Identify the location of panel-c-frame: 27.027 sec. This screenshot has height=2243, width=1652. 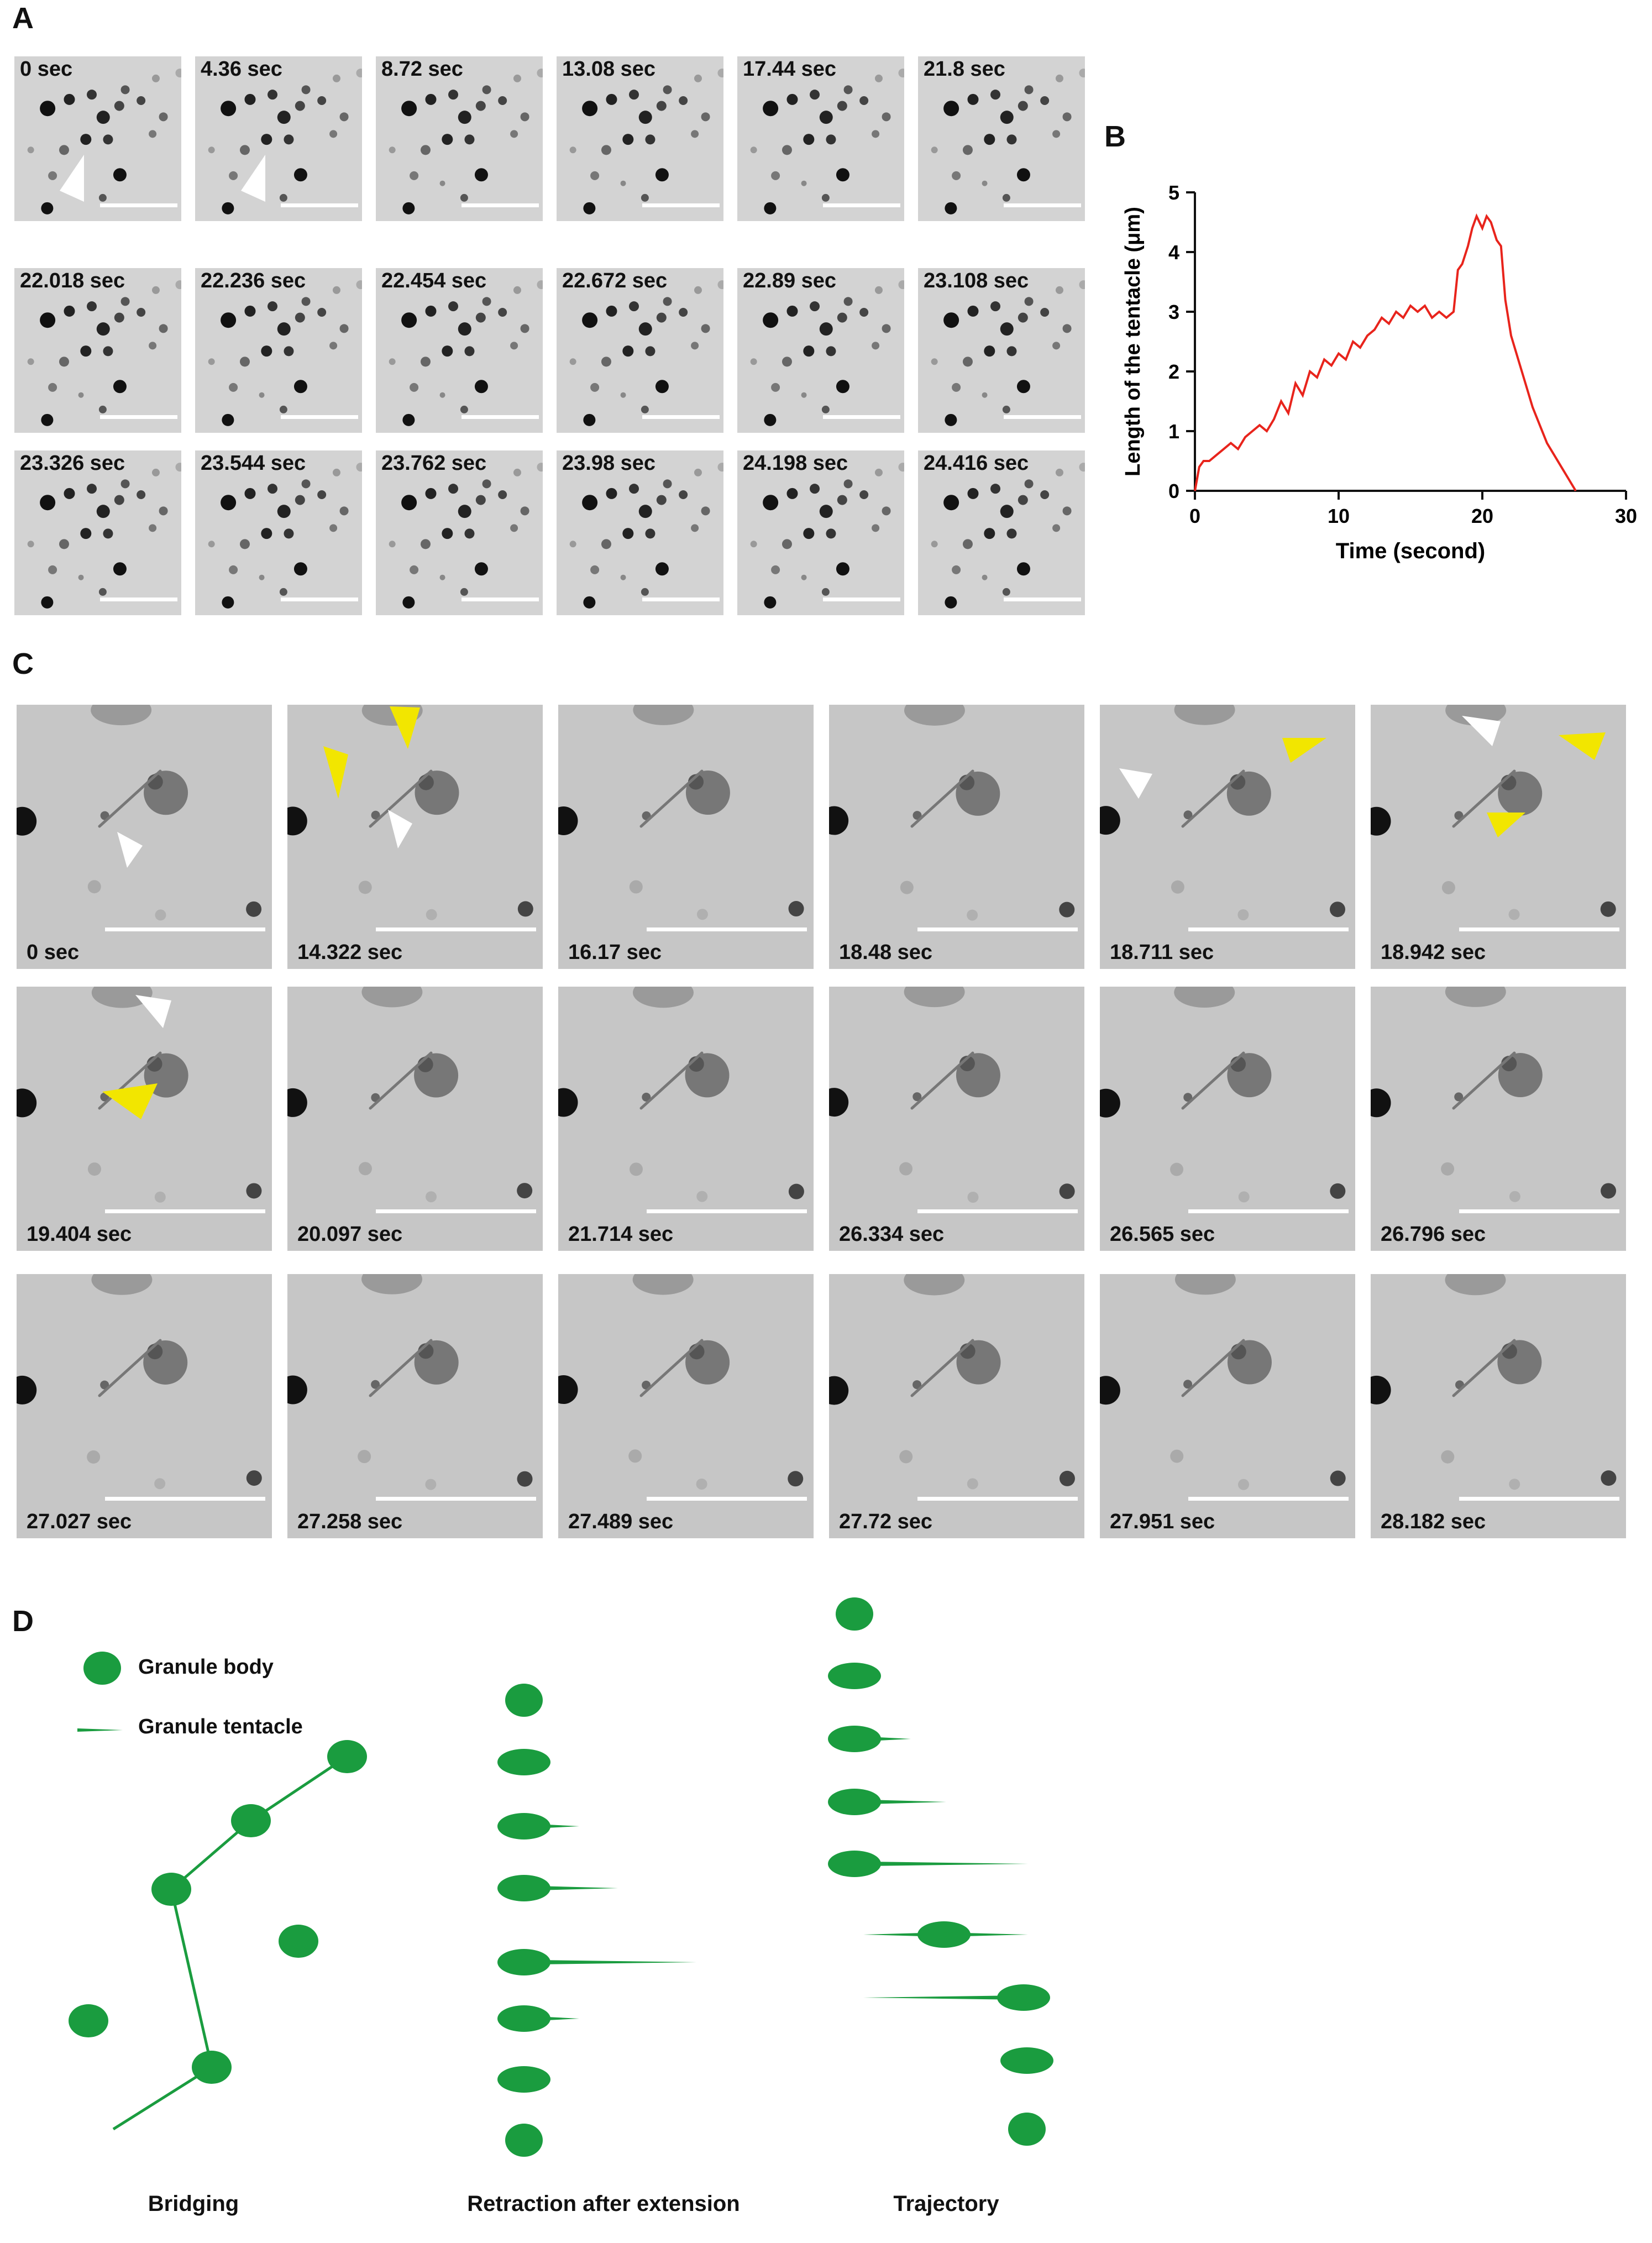
(144, 1406).